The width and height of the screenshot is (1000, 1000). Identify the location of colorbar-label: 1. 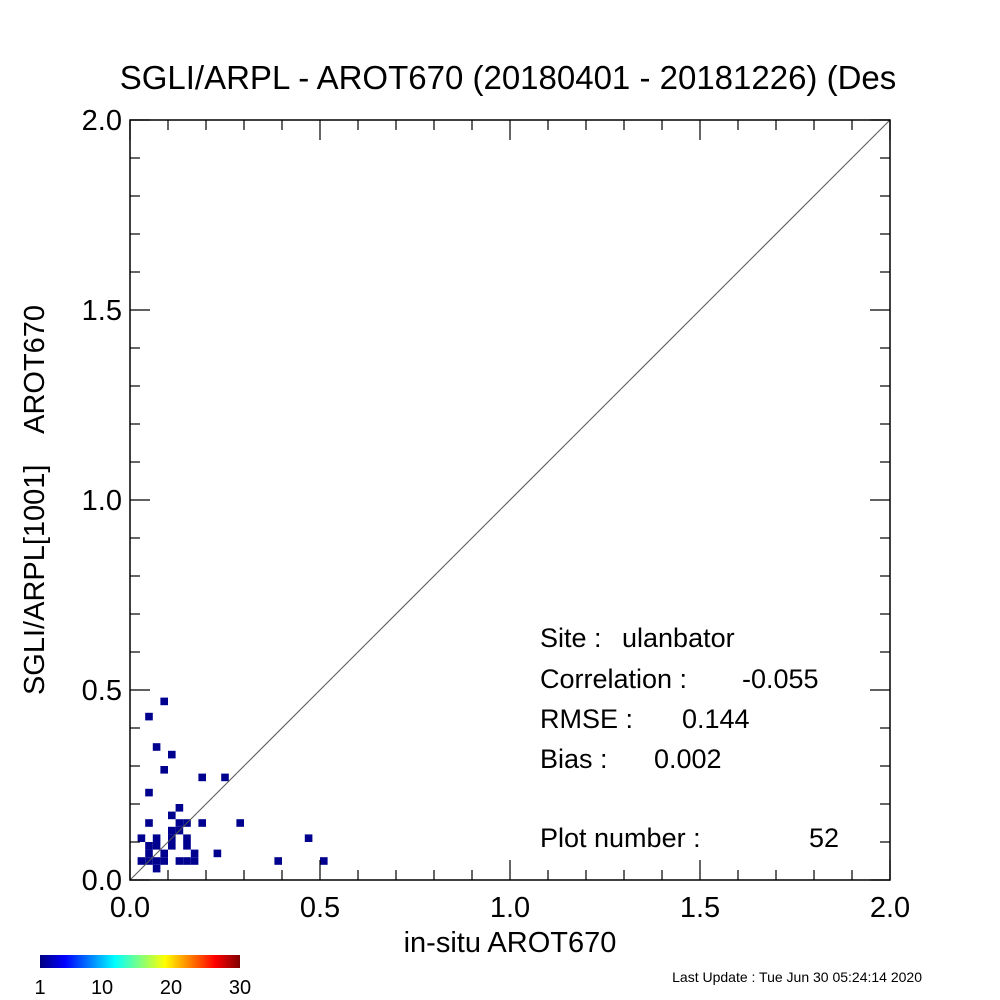
(39, 988).